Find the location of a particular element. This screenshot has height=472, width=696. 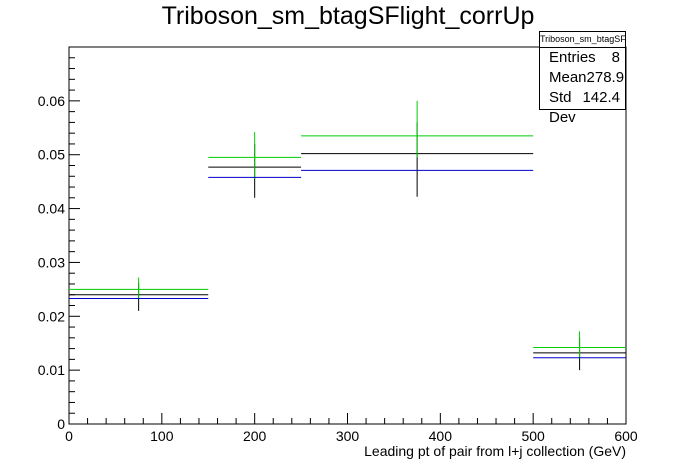

x-tick-label: 200 is located at coordinates (255, 436).